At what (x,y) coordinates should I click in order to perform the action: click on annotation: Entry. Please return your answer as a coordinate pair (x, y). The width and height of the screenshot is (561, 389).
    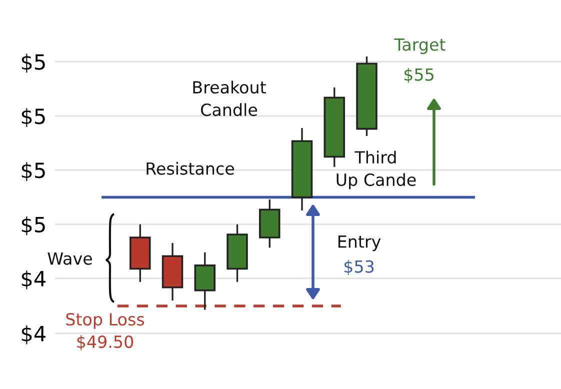
    Looking at the image, I should click on (359, 243).